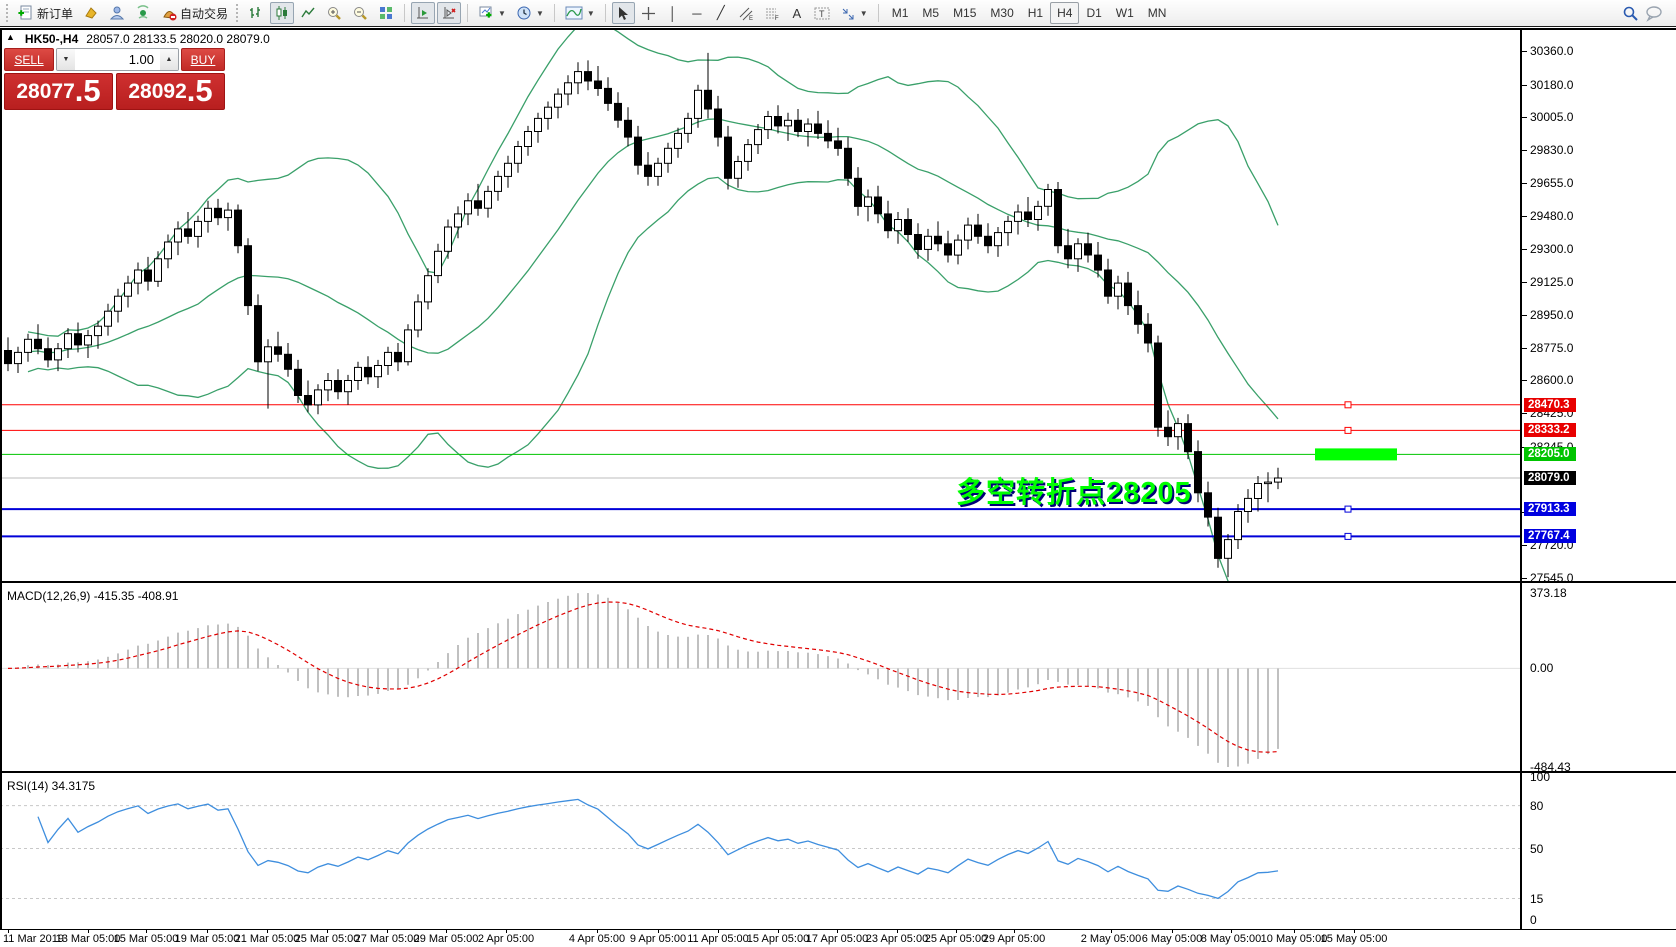 The width and height of the screenshot is (1676, 947). What do you see at coordinates (334, 13) in the screenshot?
I see `zoom-in-button` at bounding box center [334, 13].